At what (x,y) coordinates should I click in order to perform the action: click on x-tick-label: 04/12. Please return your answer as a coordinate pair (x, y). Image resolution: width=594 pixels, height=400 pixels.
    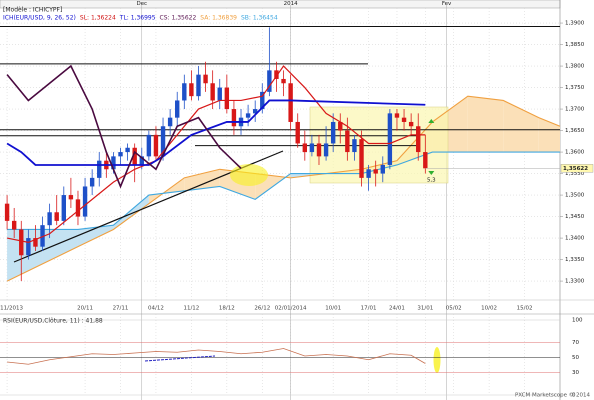
    Looking at the image, I should click on (156, 309).